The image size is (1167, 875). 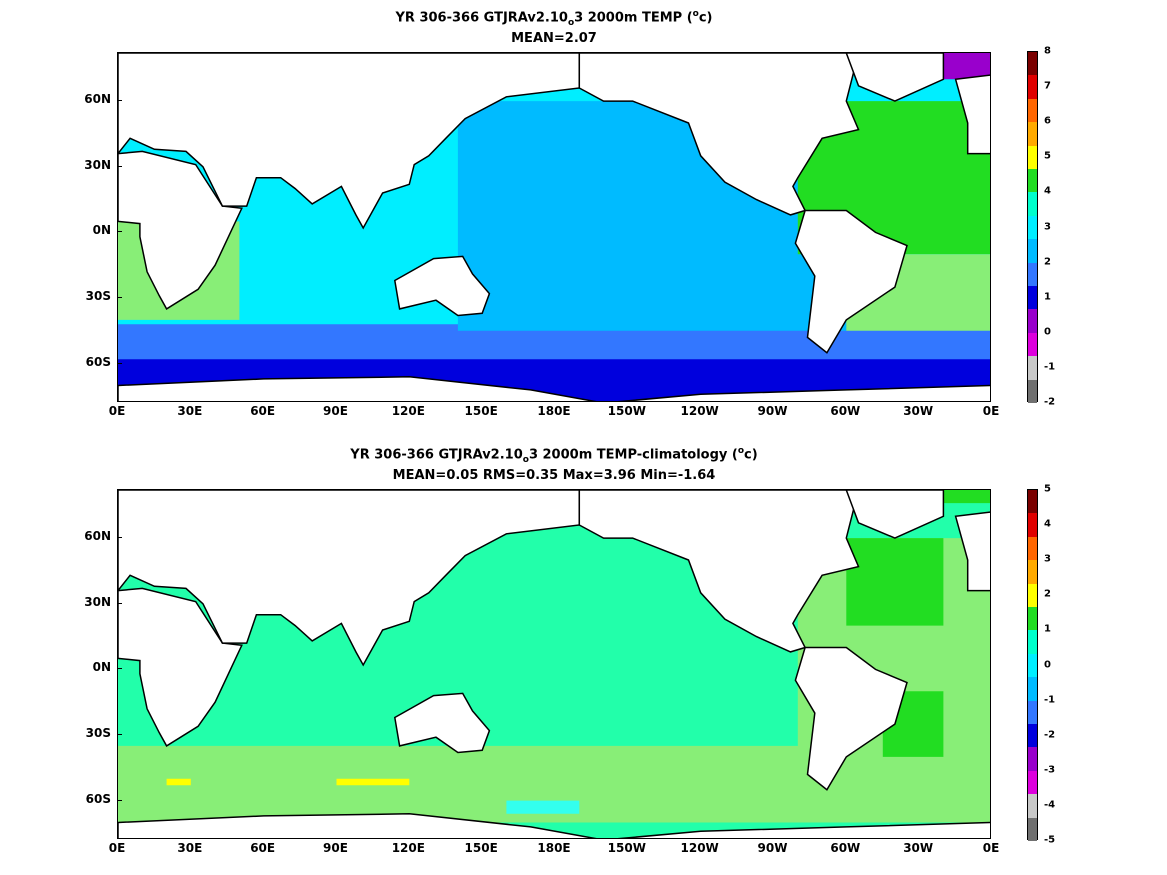 What do you see at coordinates (1050, 805) in the screenshot?
I see `colorbar-label: -4` at bounding box center [1050, 805].